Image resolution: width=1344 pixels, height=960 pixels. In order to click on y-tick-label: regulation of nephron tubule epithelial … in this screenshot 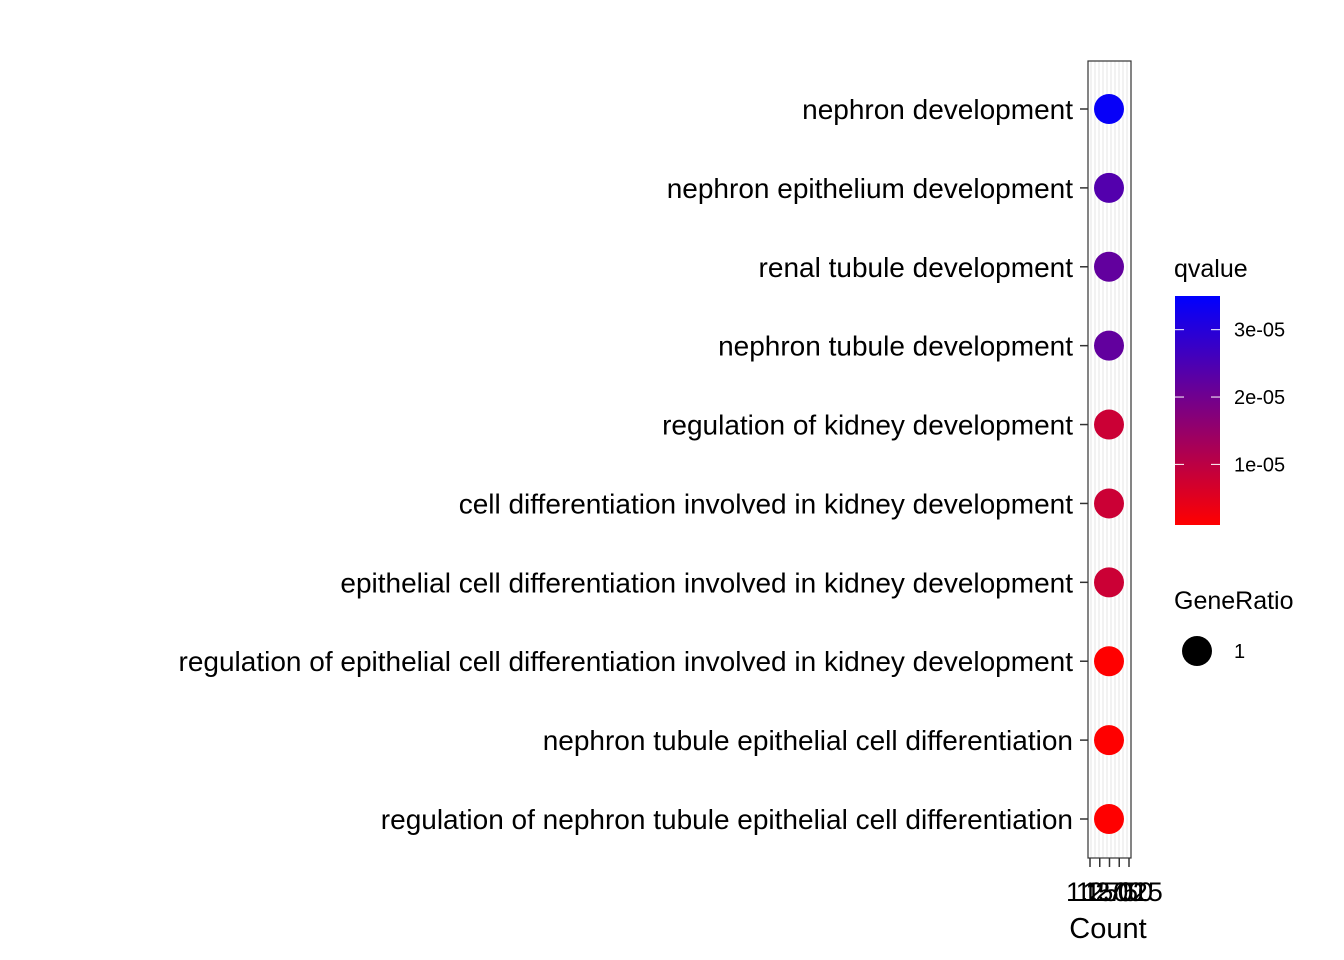, I will do `click(727, 819)`.